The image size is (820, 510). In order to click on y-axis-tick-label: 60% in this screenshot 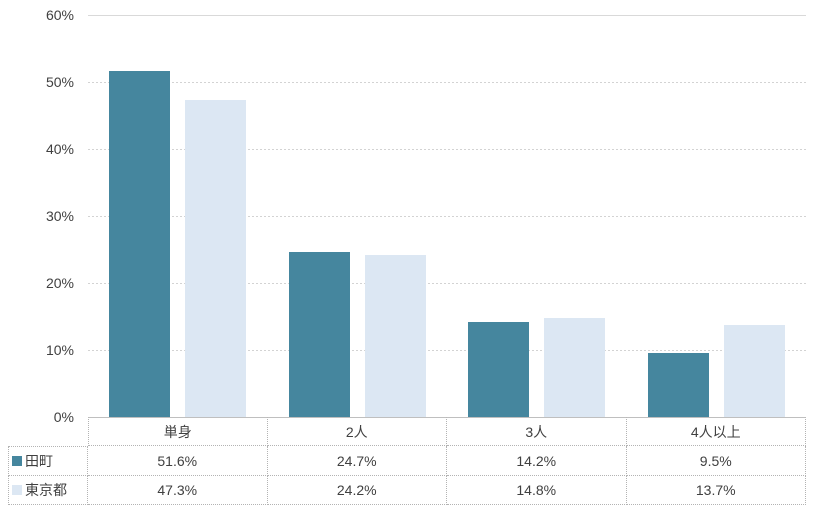, I will do `click(59, 15)`.